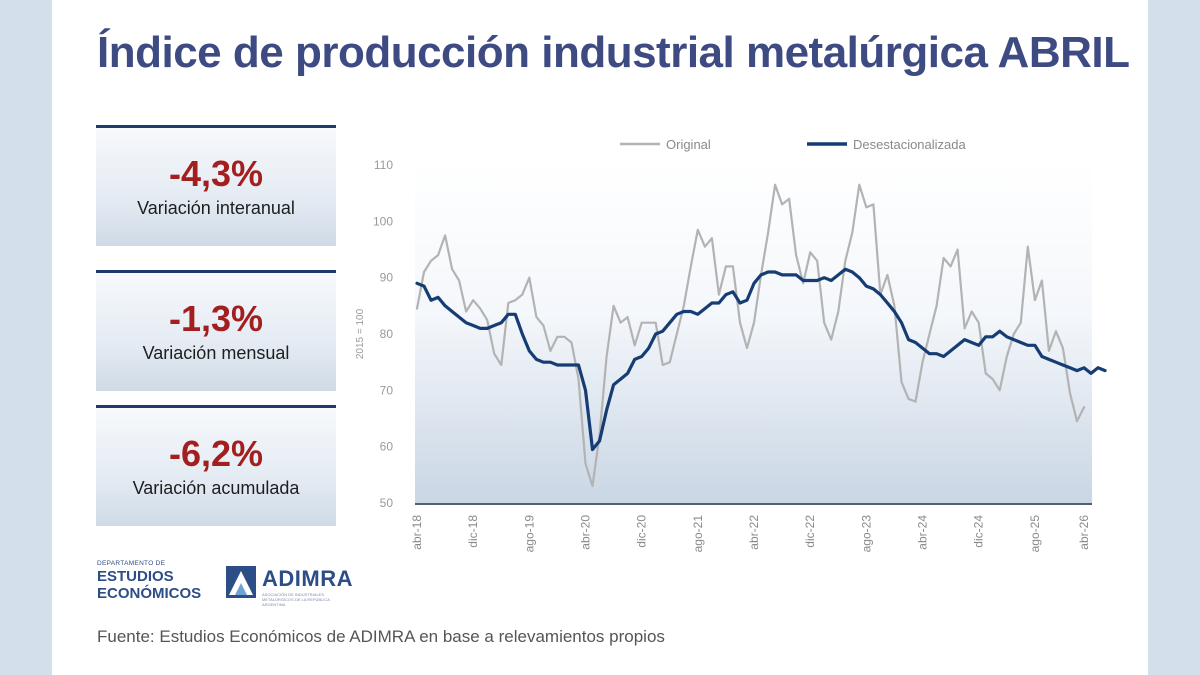 The width and height of the screenshot is (1200, 675). I want to click on adimra-mark-icon, so click(241, 582).